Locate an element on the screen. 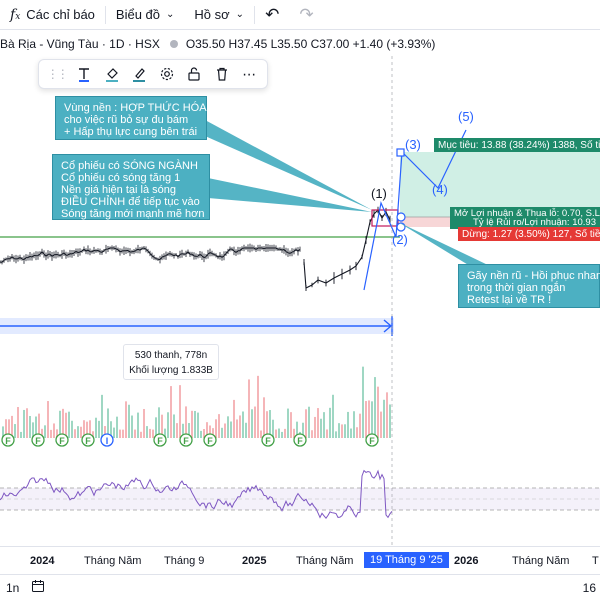  callout-pointer is located at coordinates (288, 165).